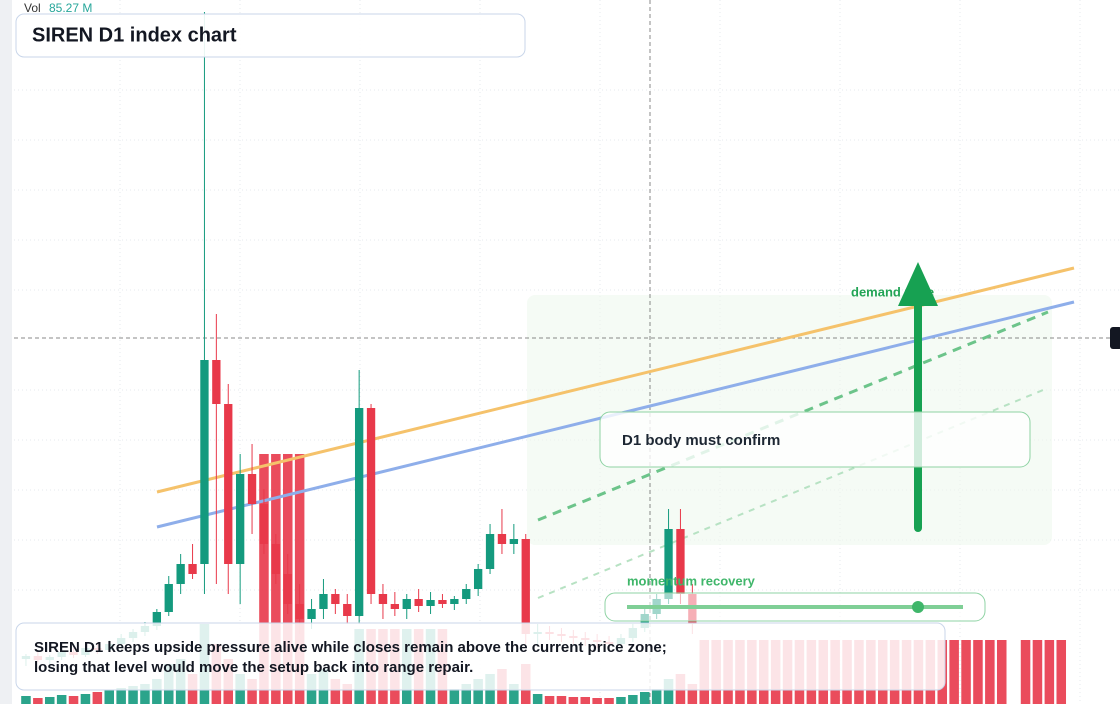 The height and width of the screenshot is (704, 1120). What do you see at coordinates (691, 580) in the screenshot?
I see `momentum-label: momentum recovery` at bounding box center [691, 580].